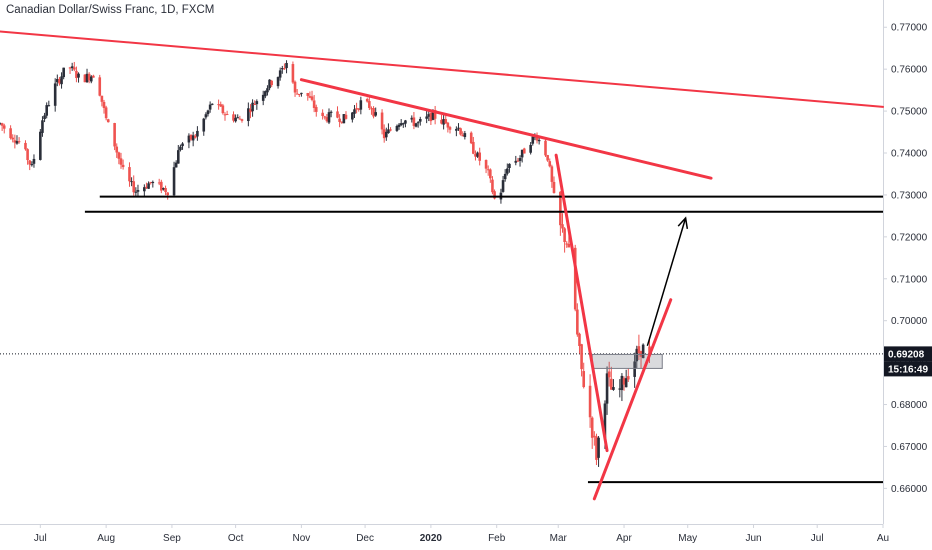 This screenshot has height=550, width=932. Describe the element at coordinates (909, 447) in the screenshot. I see `price-tick-label: 0.67000` at that location.